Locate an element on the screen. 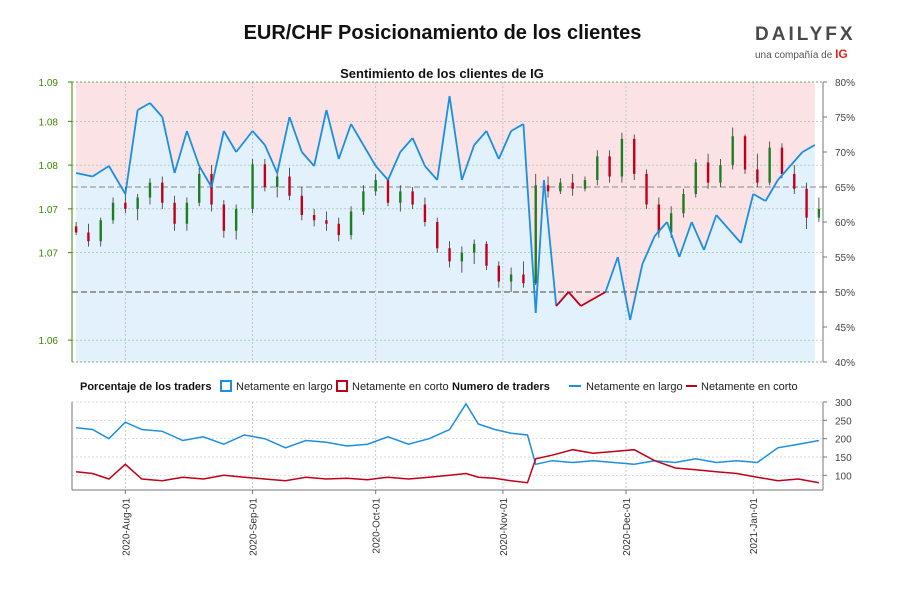  lower-tick-label: 250 is located at coordinates (843, 421).